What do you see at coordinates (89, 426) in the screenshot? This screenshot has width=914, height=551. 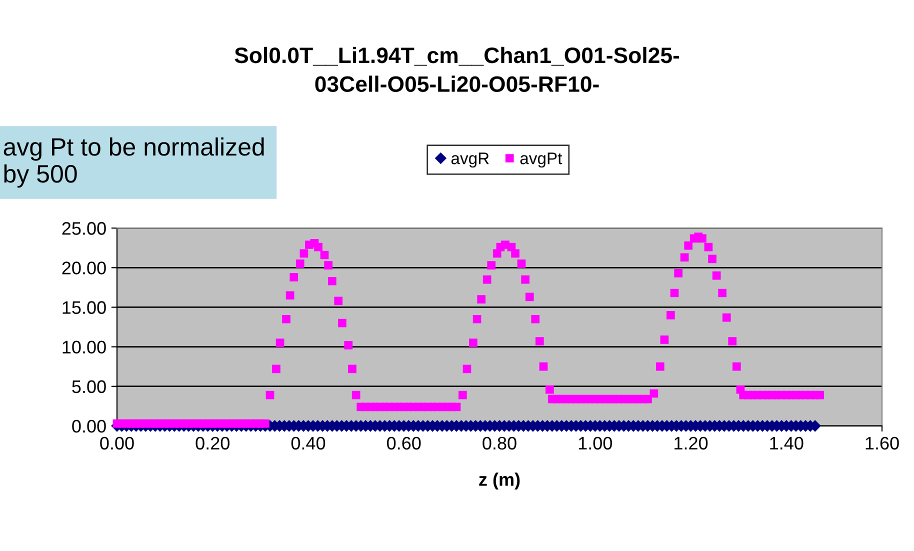 I see `y-tick-label: 0.00` at bounding box center [89, 426].